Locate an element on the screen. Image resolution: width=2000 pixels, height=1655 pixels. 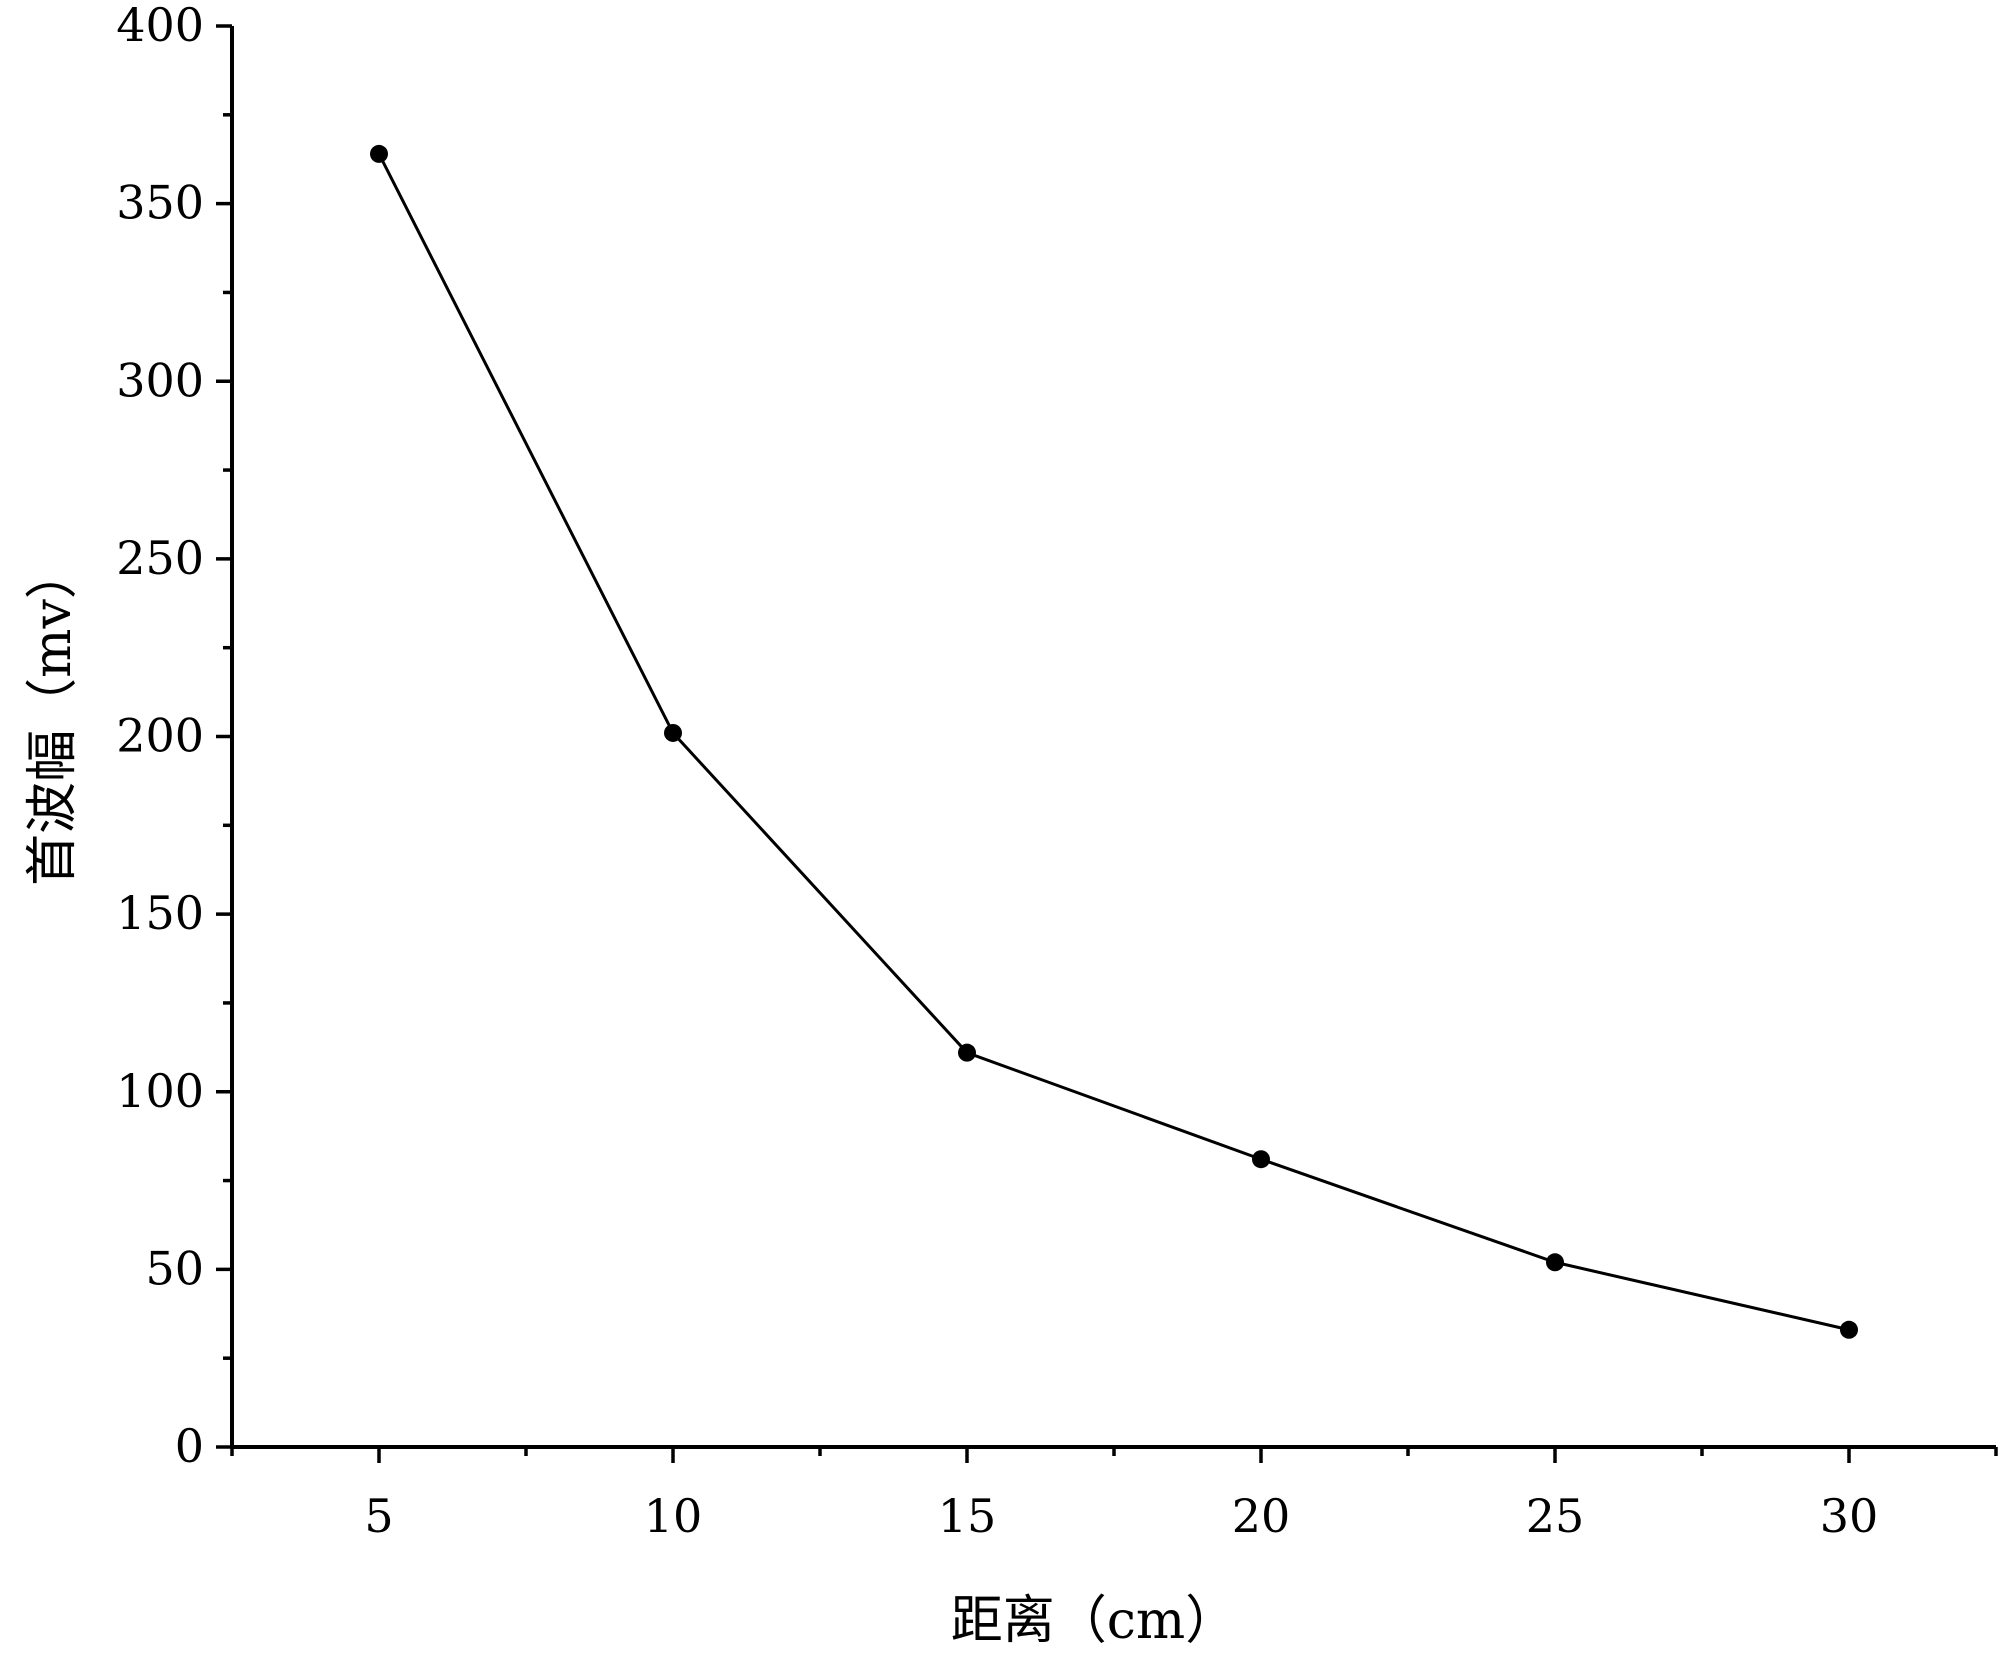
x-tick-label: 10 is located at coordinates (673, 1516).